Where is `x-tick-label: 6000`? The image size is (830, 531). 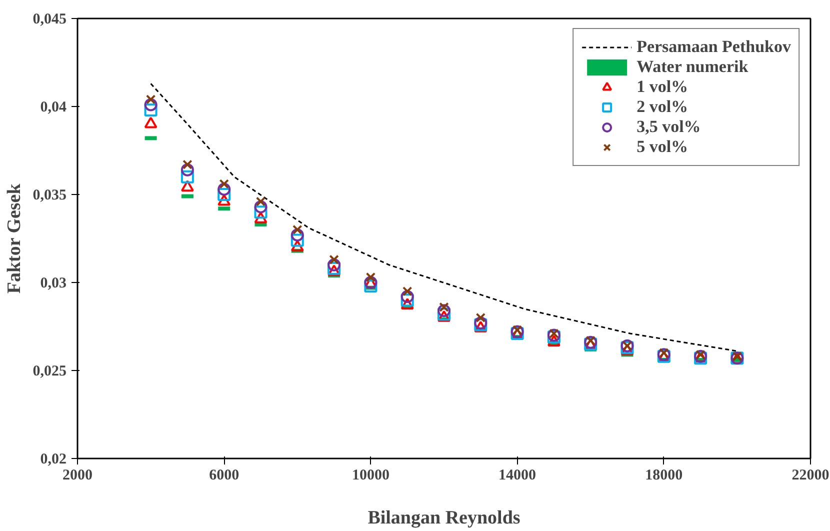
x-tick-label: 6000 is located at coordinates (224, 476).